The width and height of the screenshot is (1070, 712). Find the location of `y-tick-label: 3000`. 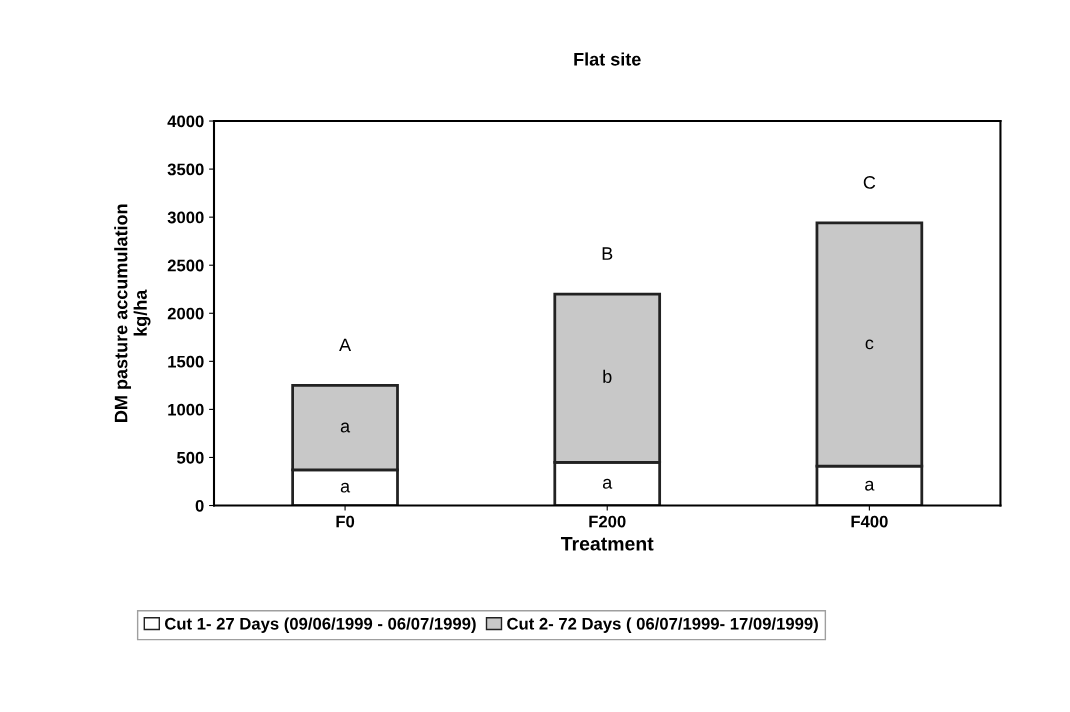

y-tick-label: 3000 is located at coordinates (185, 217).